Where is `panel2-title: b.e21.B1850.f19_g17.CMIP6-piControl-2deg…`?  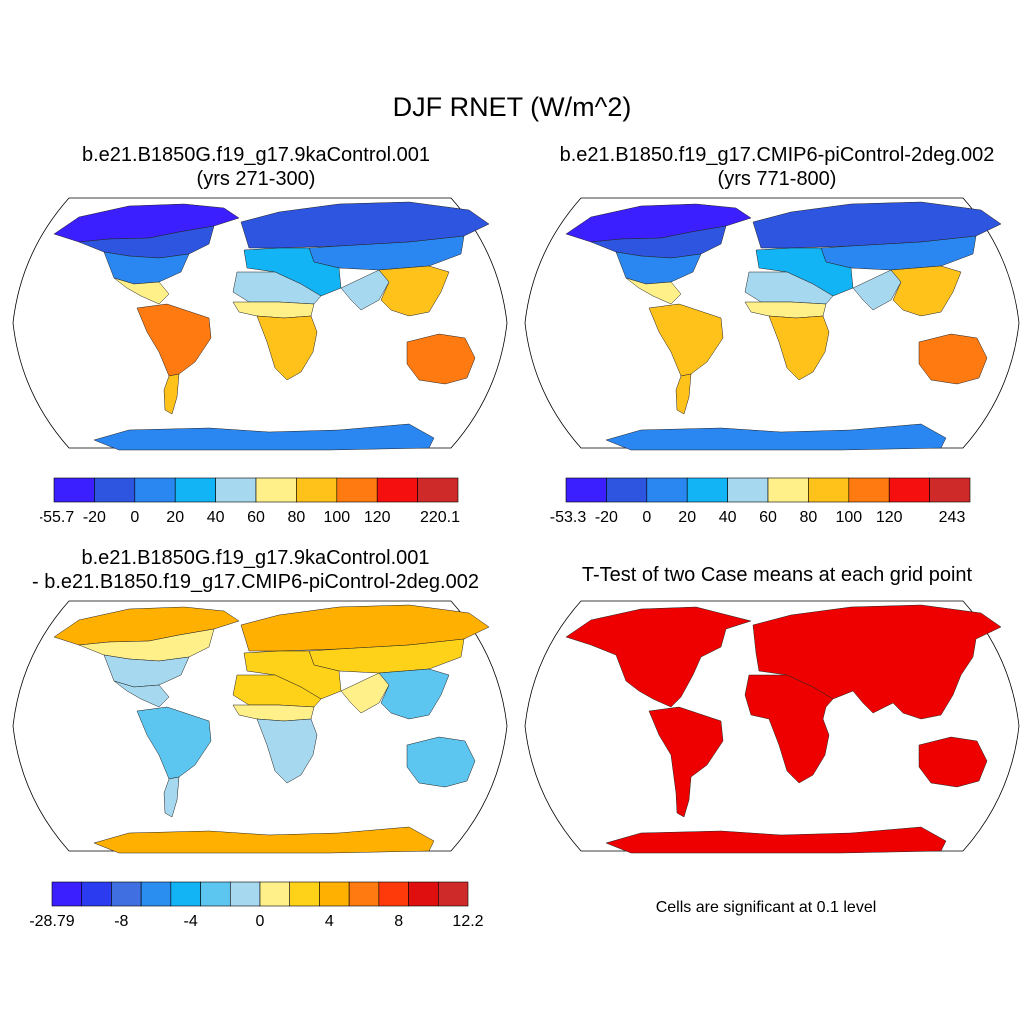 panel2-title: b.e21.B1850.f19_g17.CMIP6-piControl-2deg… is located at coordinates (768, 167).